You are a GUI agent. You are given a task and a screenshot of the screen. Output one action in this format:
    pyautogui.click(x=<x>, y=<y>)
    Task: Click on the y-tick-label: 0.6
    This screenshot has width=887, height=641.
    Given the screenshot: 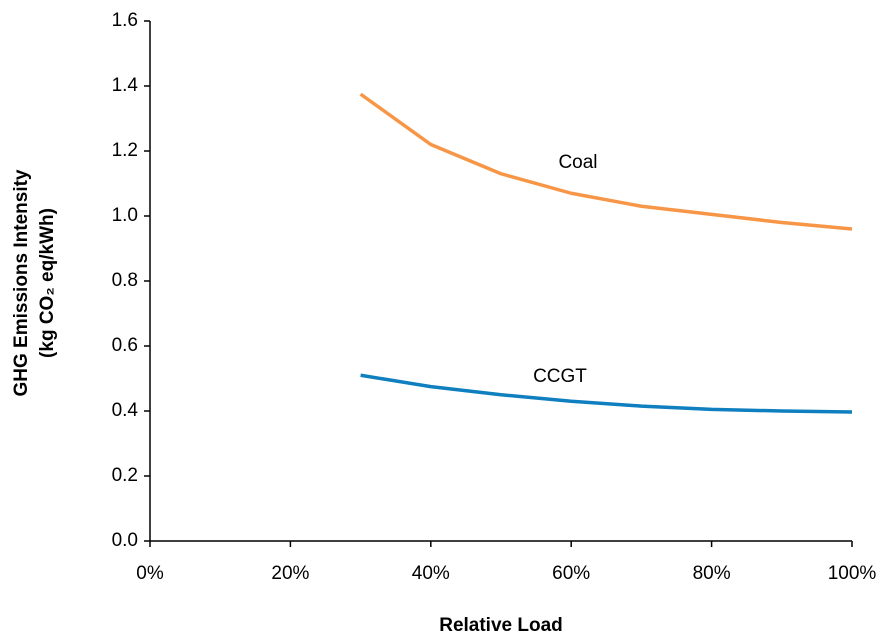 What is the action you would take?
    pyautogui.click(x=125, y=345)
    